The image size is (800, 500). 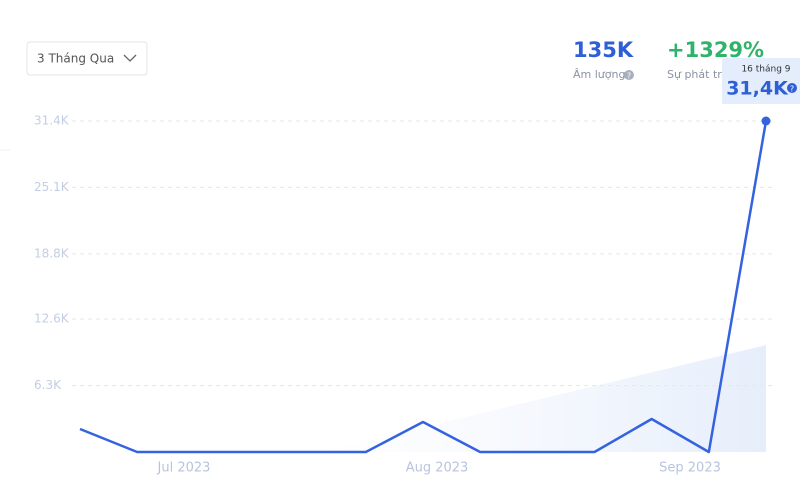 What do you see at coordinates (690, 468) in the screenshot?
I see `x-tick-label: Sep 2023` at bounding box center [690, 468].